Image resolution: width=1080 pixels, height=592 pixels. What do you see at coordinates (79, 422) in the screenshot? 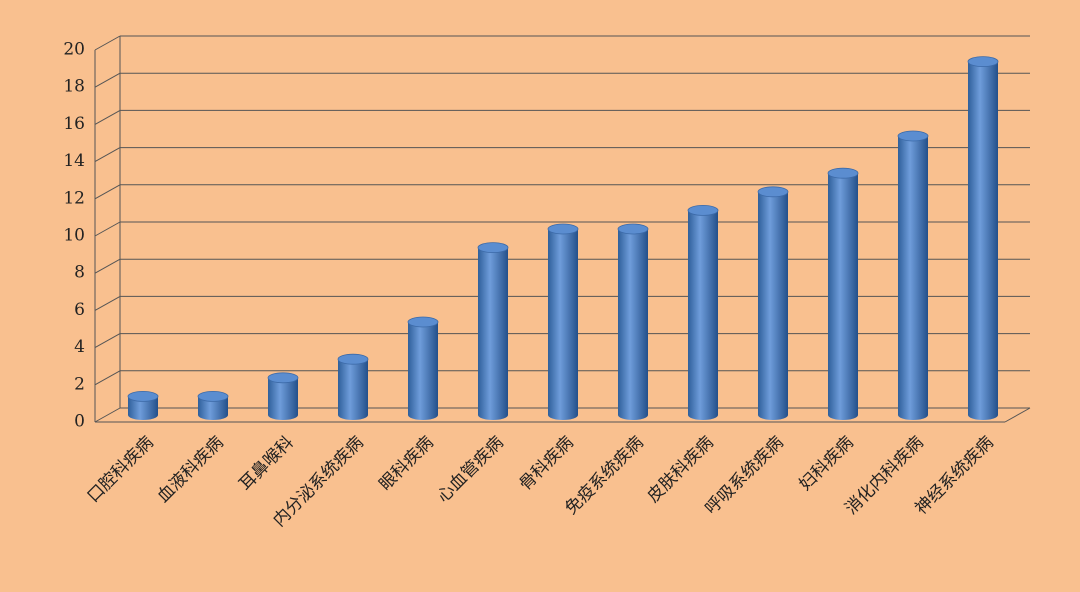
I see `y-tick-label: 0` at bounding box center [79, 422].